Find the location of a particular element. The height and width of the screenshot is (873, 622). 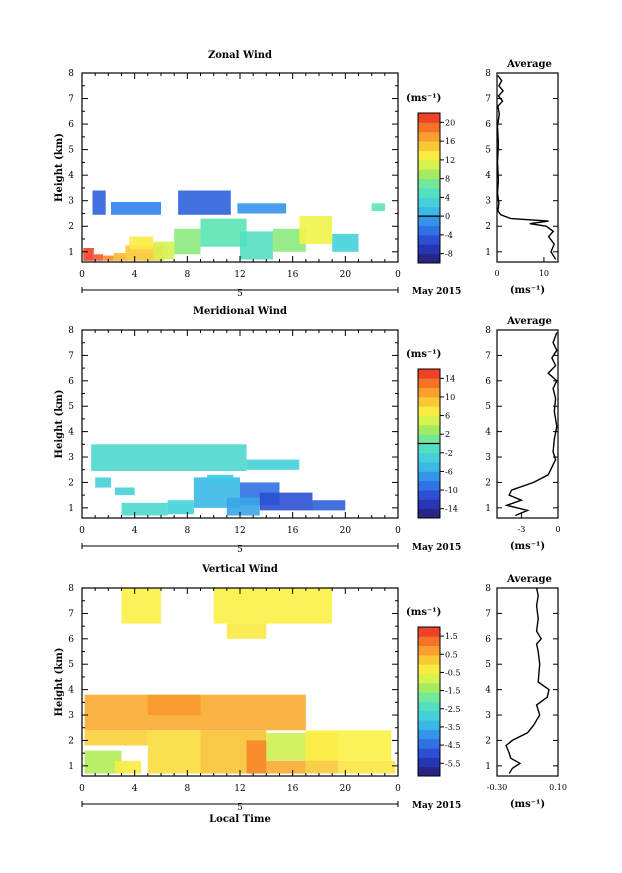

meridional-colorbar: 14 10 6 2 -2 -6 -10 -14 (ms⁻¹) is located at coordinates (432, 434).